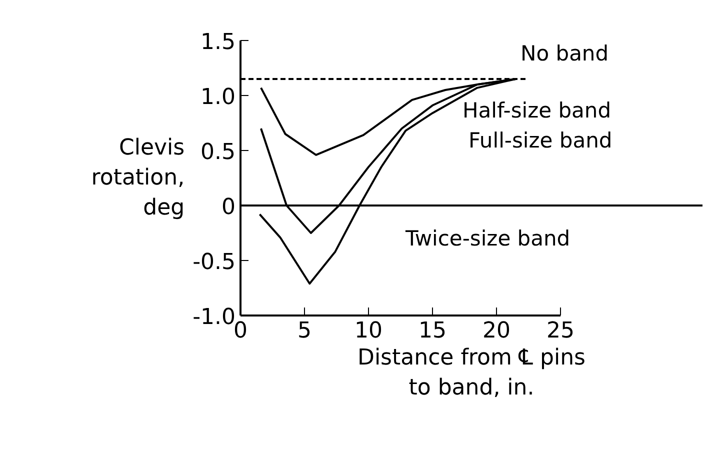 The width and height of the screenshot is (712, 465). Describe the element at coordinates (487, 238) in the screenshot. I see `annotation: Twice-size band` at that location.